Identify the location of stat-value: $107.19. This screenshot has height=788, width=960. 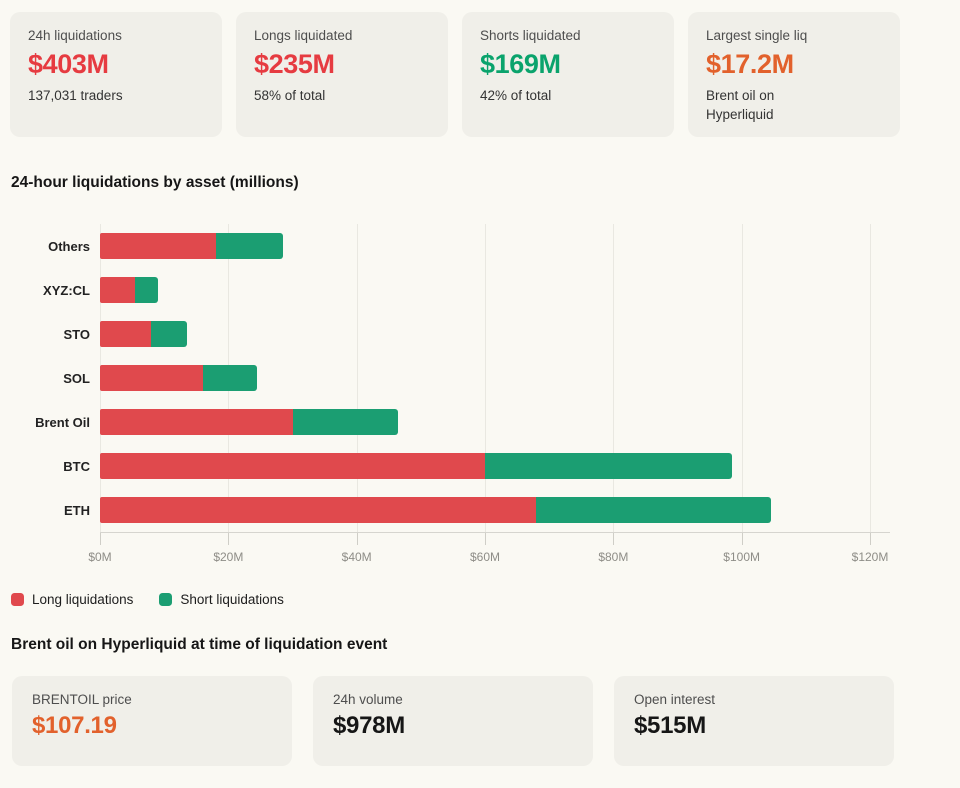
(74, 725).